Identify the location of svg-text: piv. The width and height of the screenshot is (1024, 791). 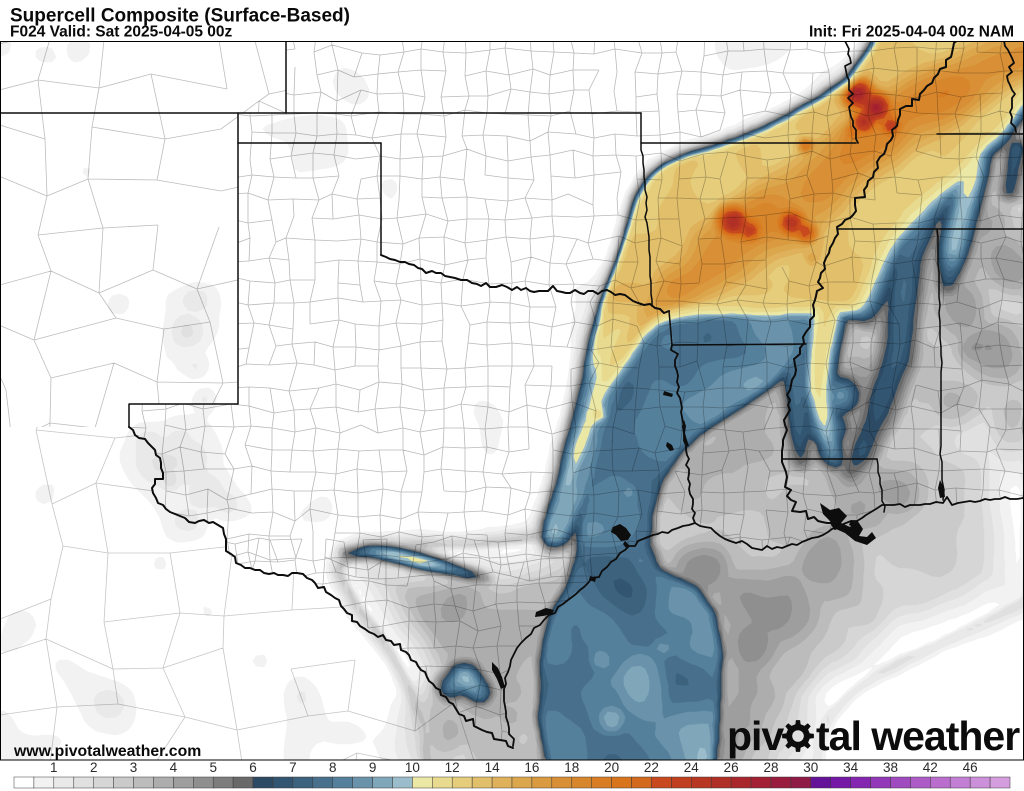
(755, 736).